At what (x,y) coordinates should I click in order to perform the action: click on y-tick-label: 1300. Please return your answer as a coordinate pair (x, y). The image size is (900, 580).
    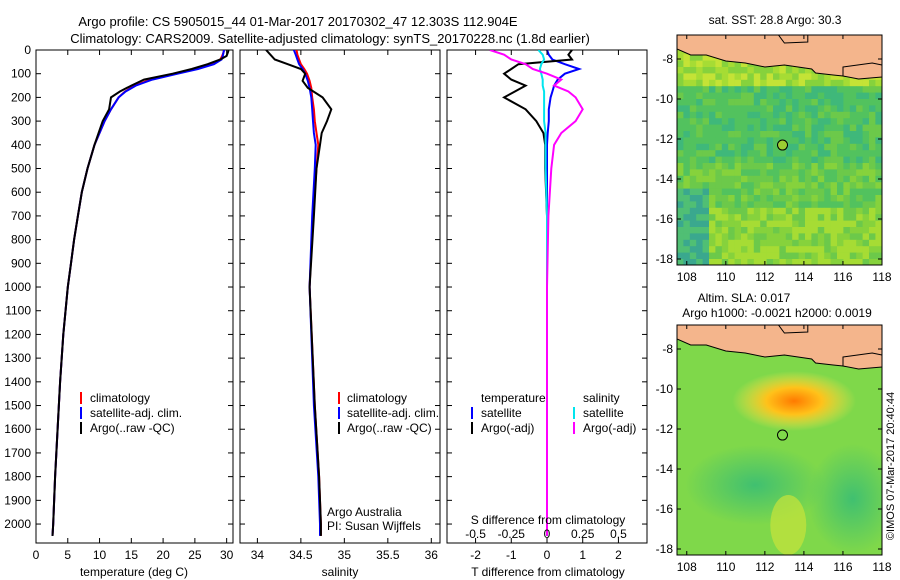
    Looking at the image, I should click on (17, 358).